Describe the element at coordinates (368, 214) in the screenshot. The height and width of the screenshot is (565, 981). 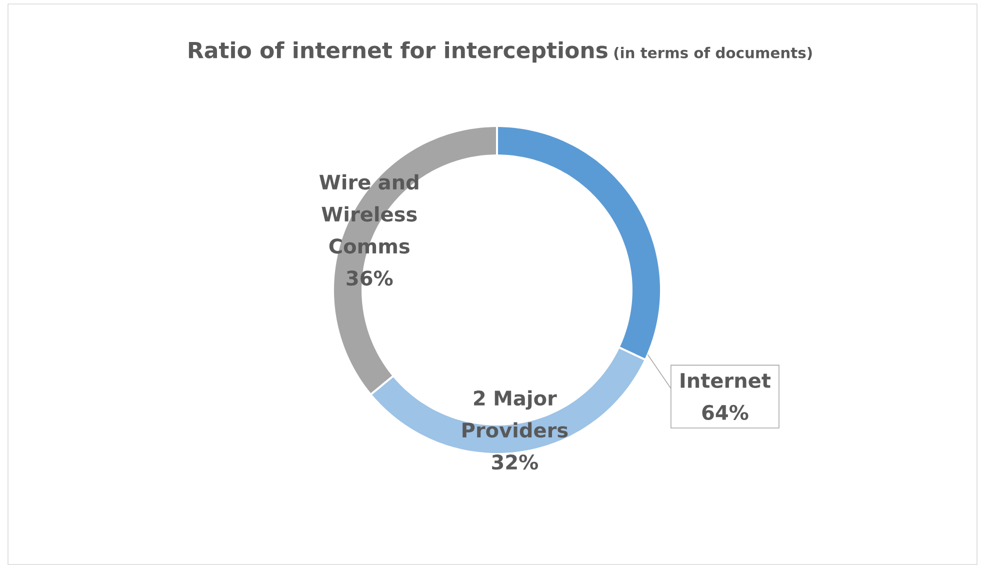
I see `slice-label: Wire and Wireless Comms` at that location.